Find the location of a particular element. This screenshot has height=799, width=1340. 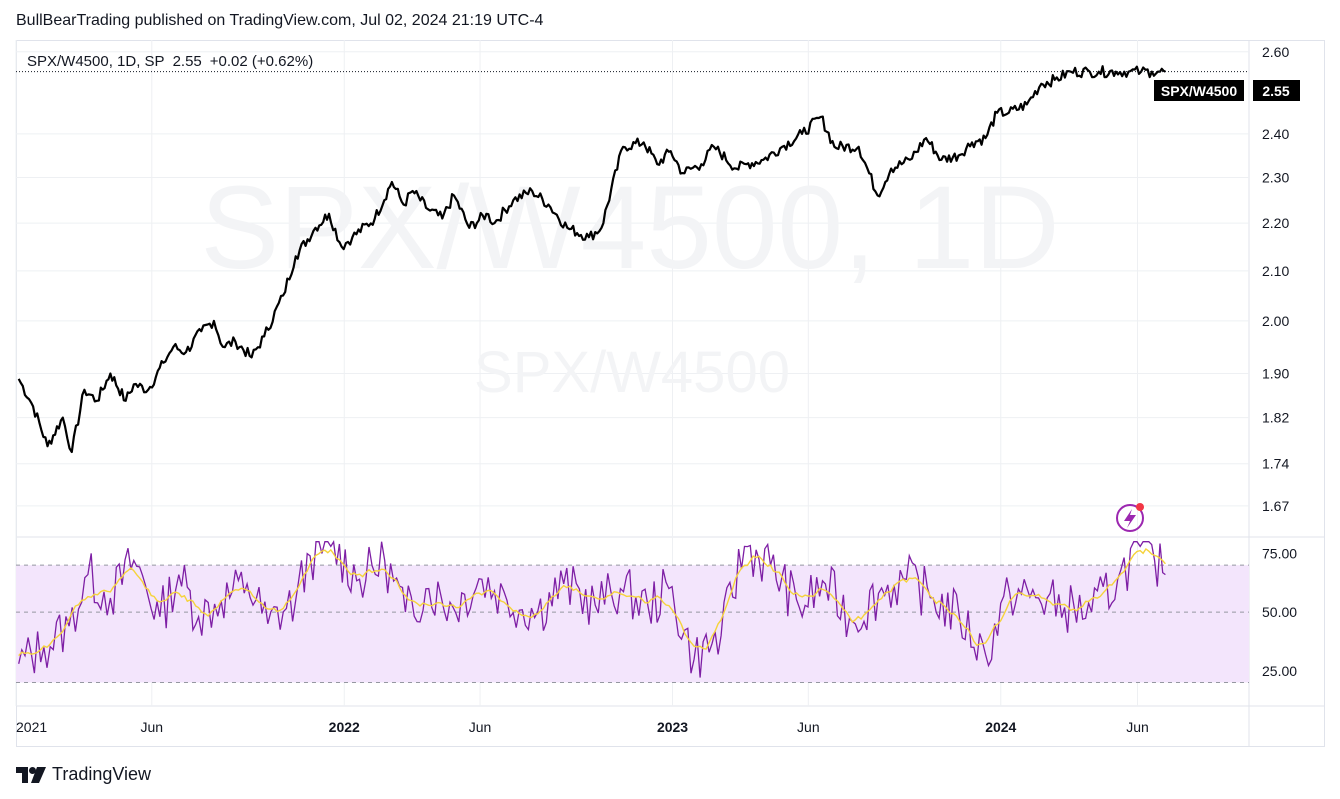

x-tick-label: 2022 is located at coordinates (344, 727).